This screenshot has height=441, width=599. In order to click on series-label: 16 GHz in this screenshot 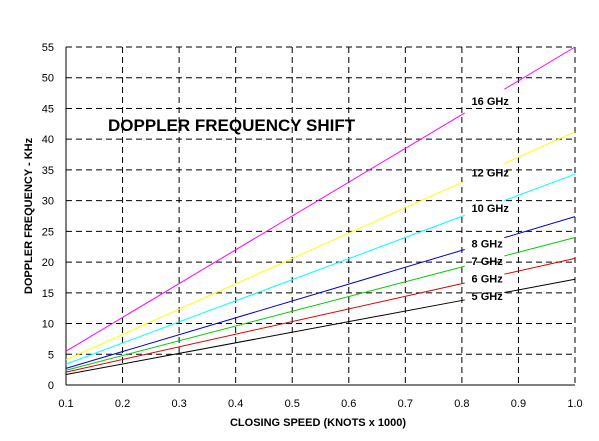, I will do `click(491, 102)`.